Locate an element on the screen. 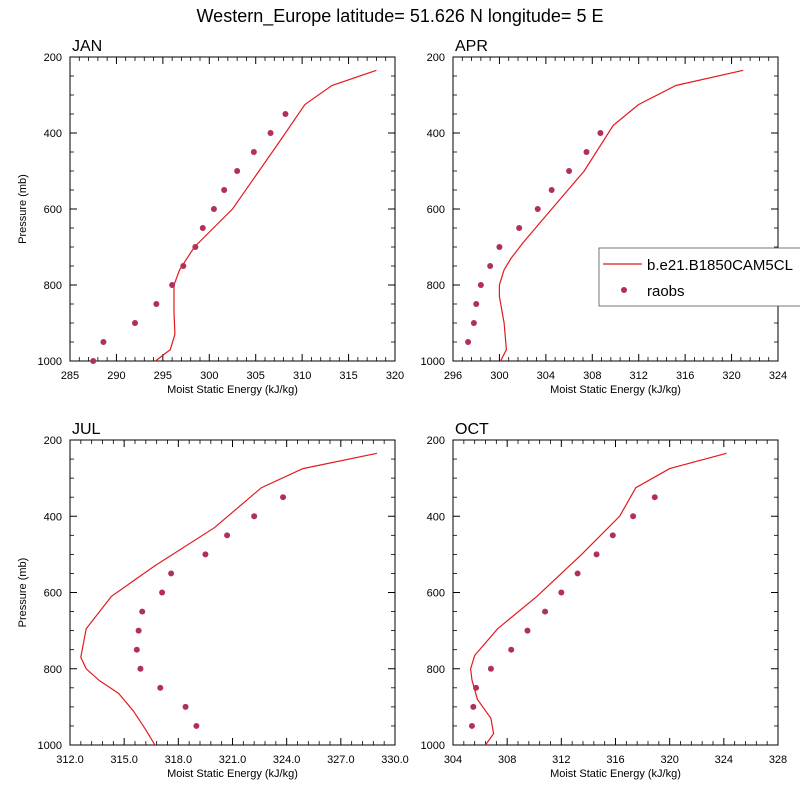 The height and width of the screenshot is (805, 800). x-tick-label: 324.0 is located at coordinates (287, 760).